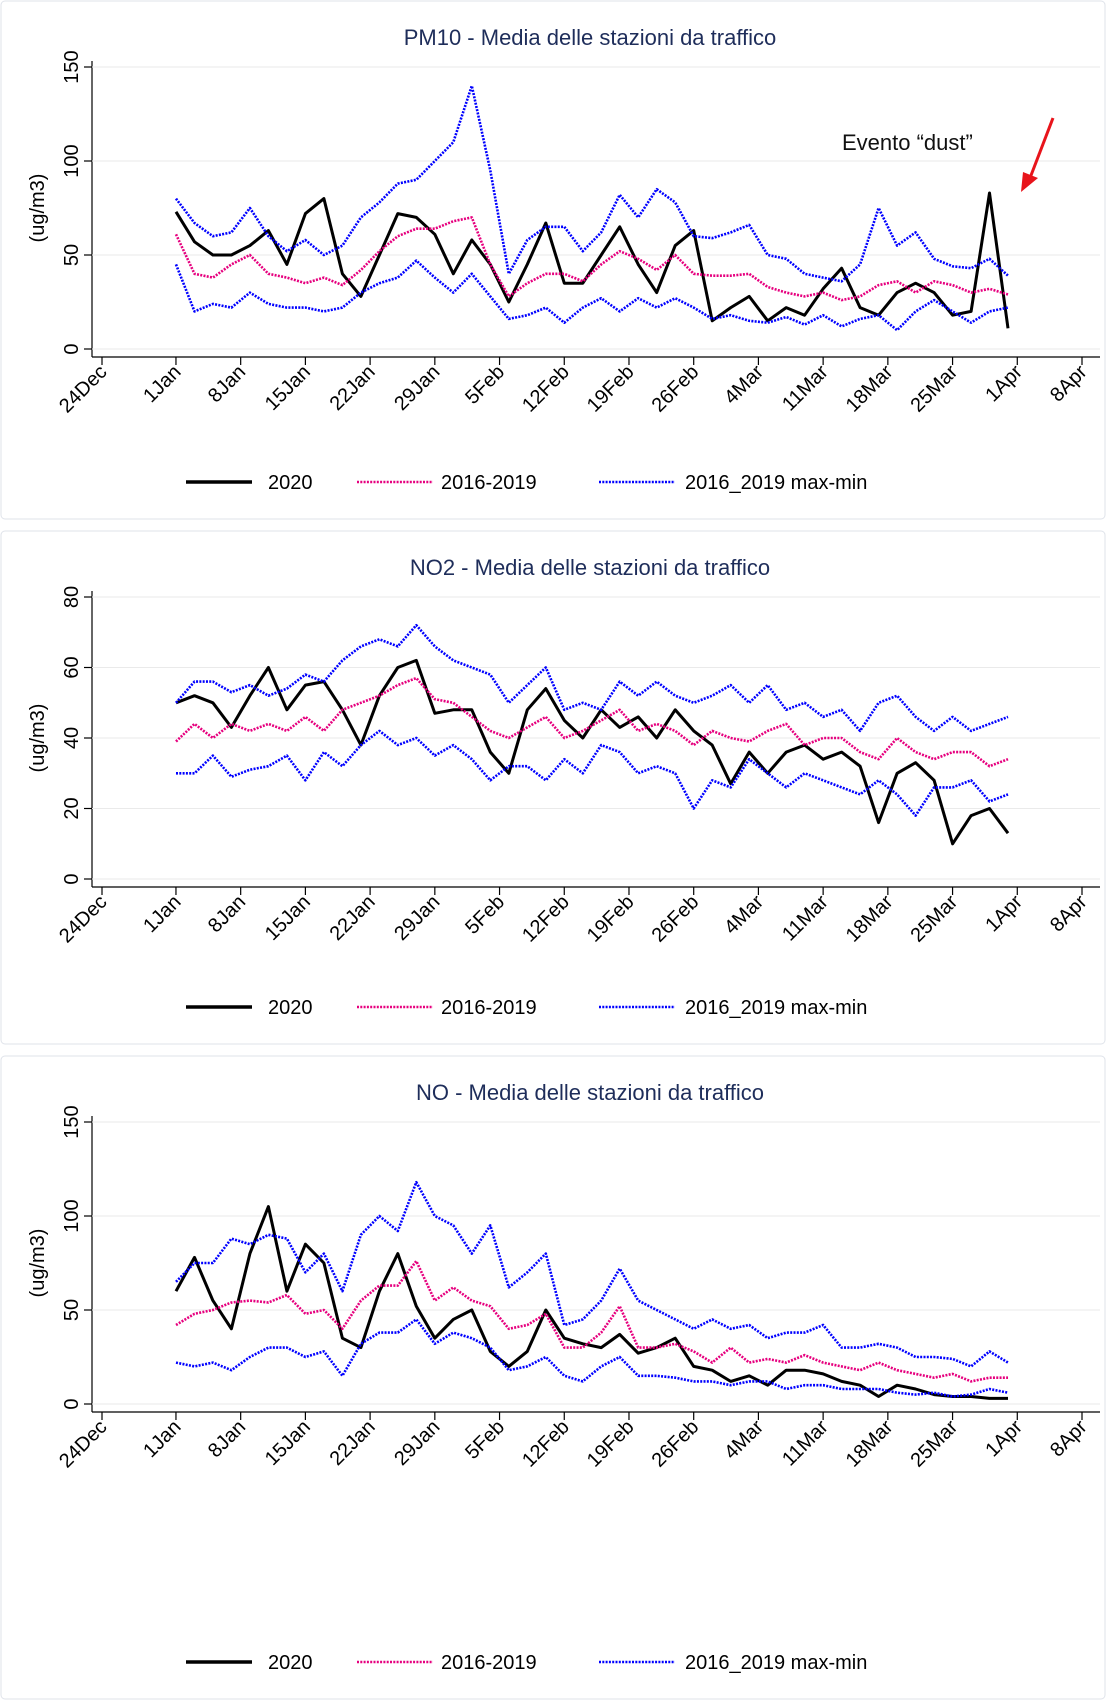 The image size is (1107, 1707). Describe the element at coordinates (590, 1092) in the screenshot. I see `chart-title: NO - Media delle stazioni da traffico` at that location.